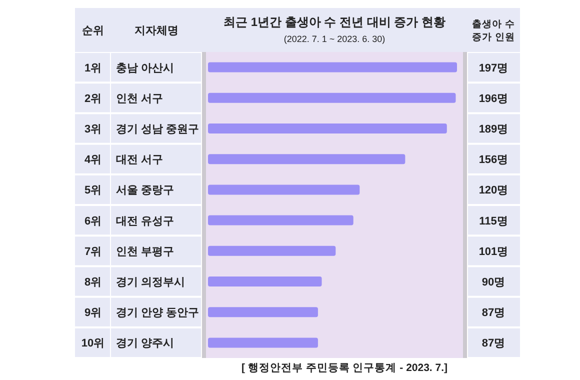 The height and width of the screenshot is (380, 580). What do you see at coordinates (158, 130) in the screenshot?
I see `y-tick-label: 경기 성남 중원구` at bounding box center [158, 130].